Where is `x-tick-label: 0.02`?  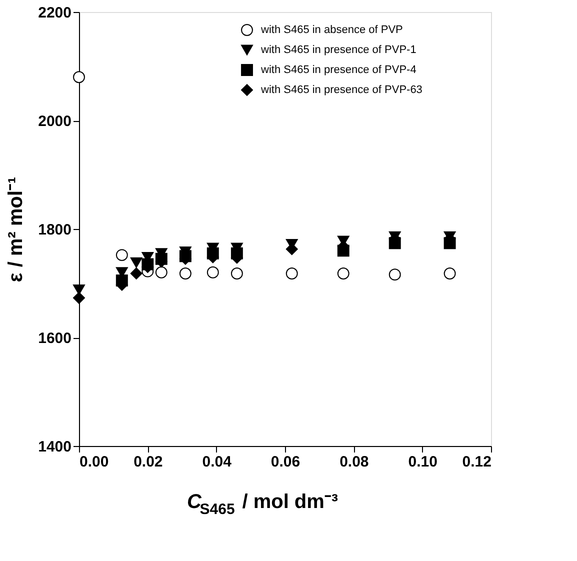 x-tick-label: 0.02 is located at coordinates (148, 462).